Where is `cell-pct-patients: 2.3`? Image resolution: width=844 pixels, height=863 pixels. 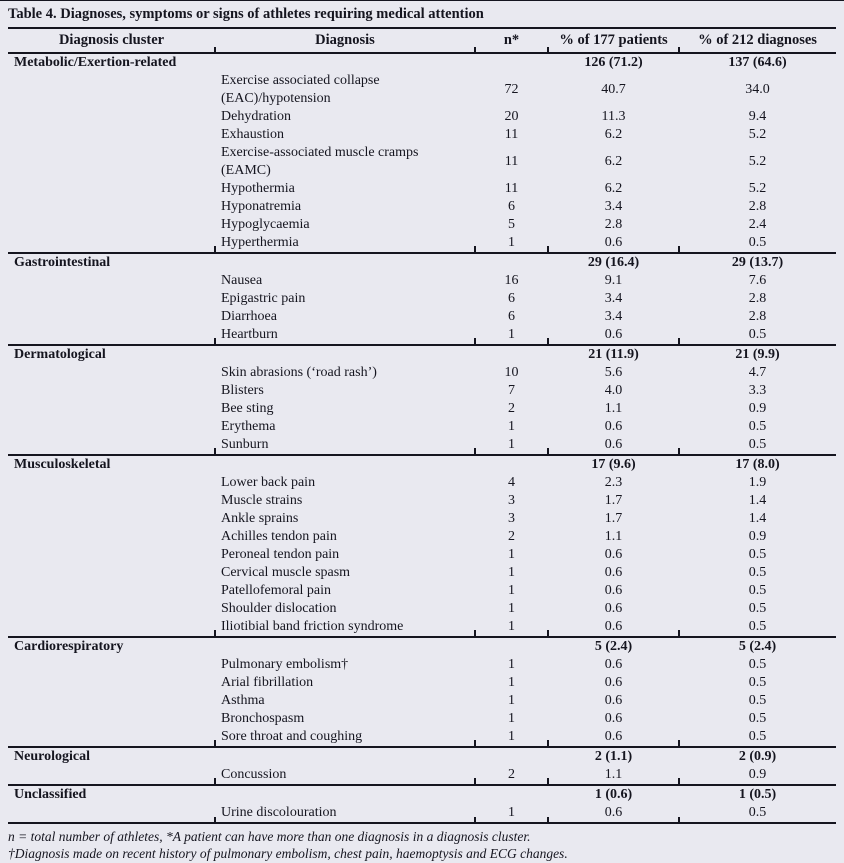 cell-pct-patients: 2.3 is located at coordinates (613, 482).